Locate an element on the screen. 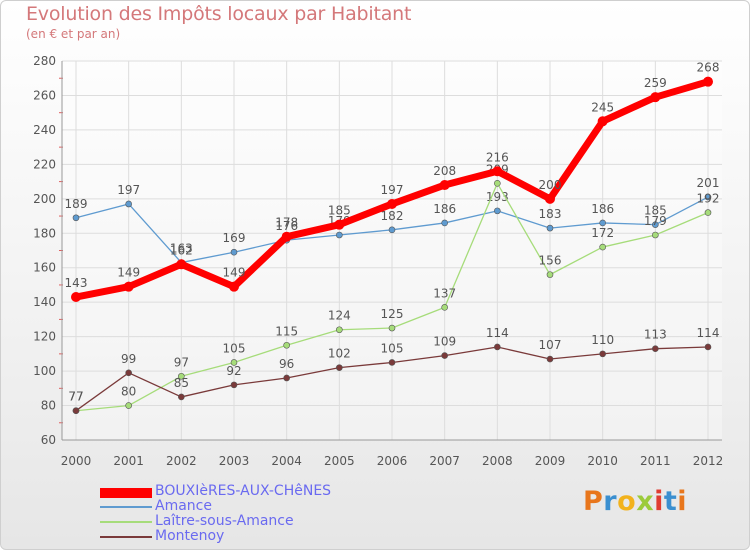 The height and width of the screenshot is (550, 750). data-label: 192 is located at coordinates (708, 199).